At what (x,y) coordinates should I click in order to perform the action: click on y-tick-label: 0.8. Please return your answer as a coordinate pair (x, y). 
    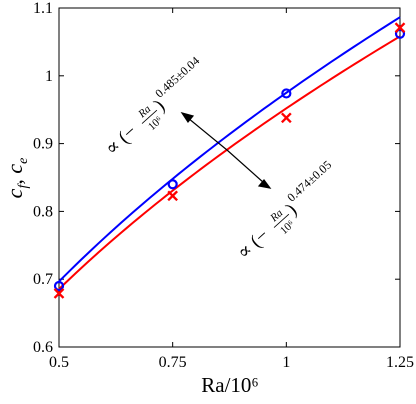
    Looking at the image, I should click on (43, 211).